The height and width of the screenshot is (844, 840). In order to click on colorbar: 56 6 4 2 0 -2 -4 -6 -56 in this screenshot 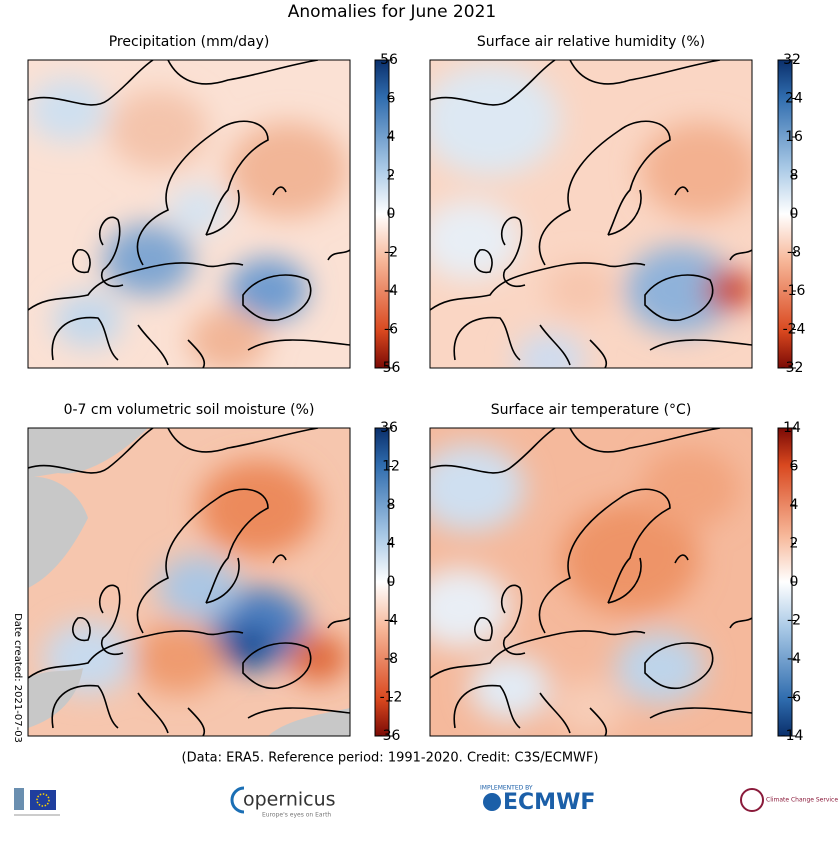, I will do `click(387, 214)`.